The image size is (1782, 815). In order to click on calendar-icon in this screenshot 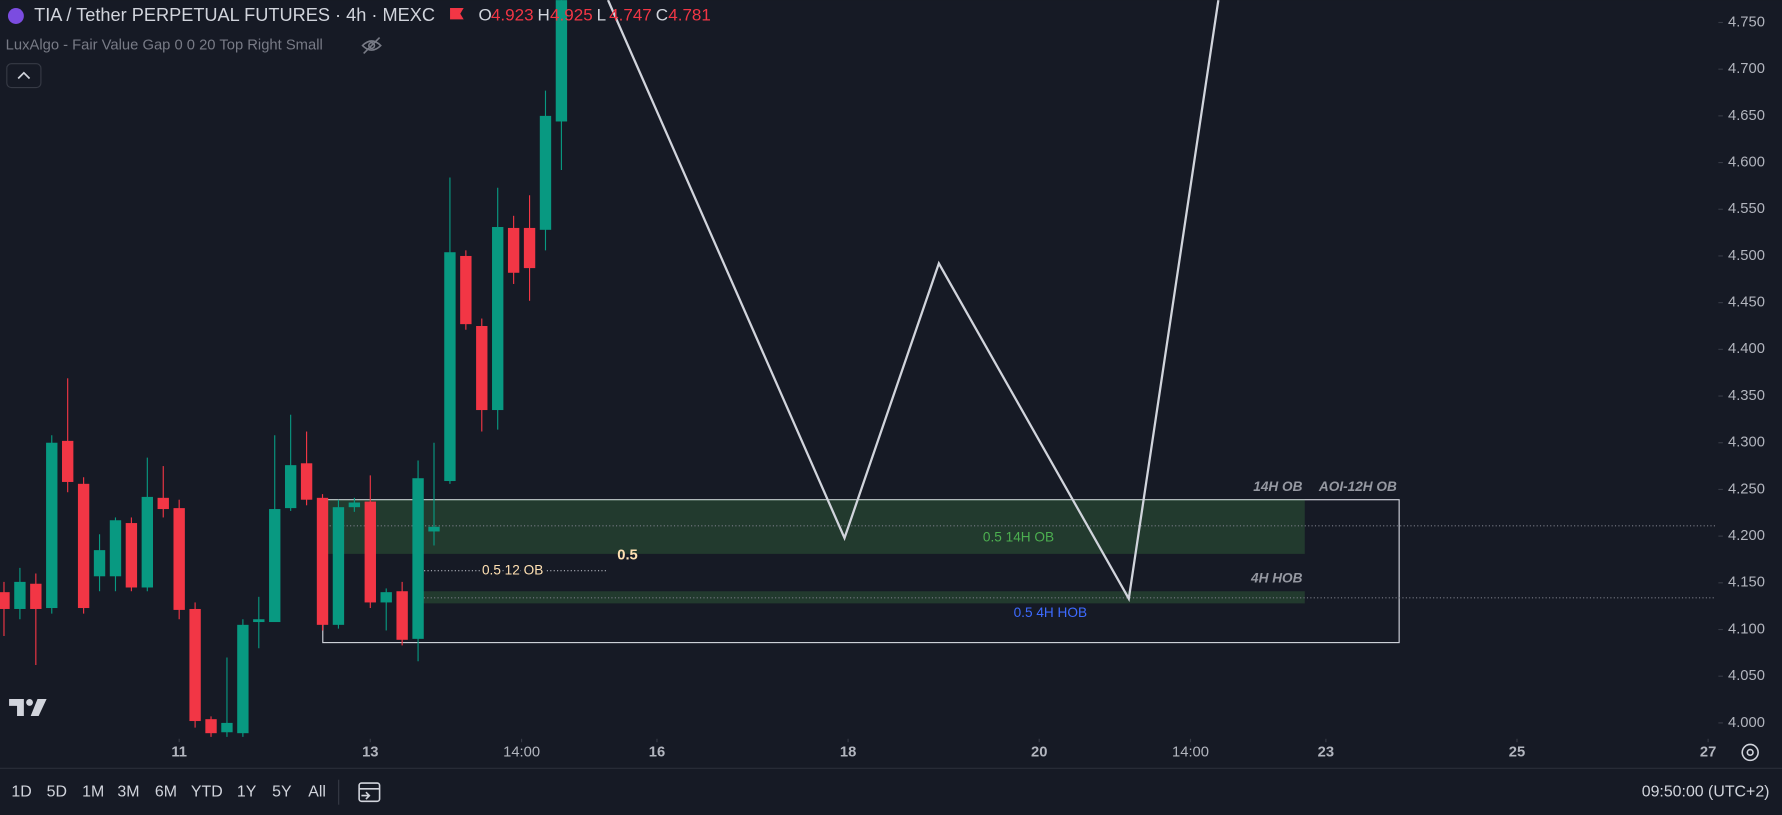, I will do `click(369, 792)`.